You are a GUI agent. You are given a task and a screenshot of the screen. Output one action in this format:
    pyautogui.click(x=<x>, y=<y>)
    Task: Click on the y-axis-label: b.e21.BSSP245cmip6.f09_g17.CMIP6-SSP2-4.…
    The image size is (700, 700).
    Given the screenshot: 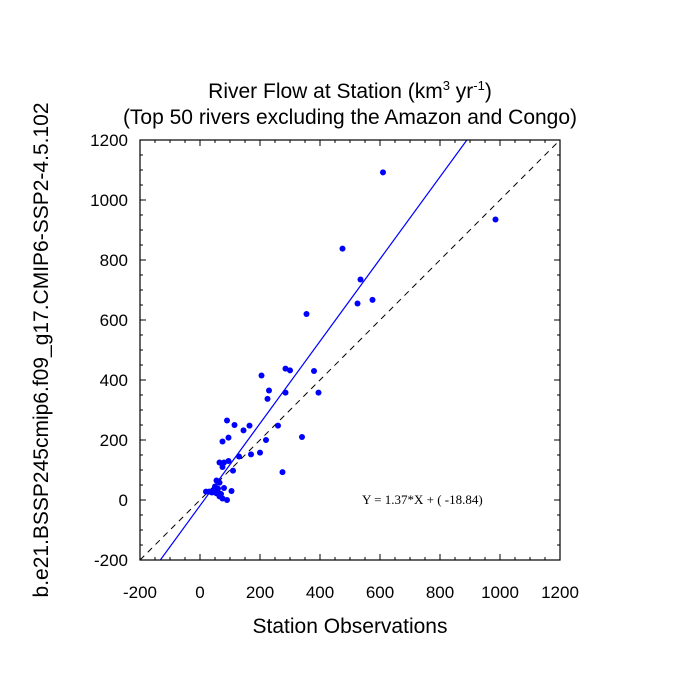 What is the action you would take?
    pyautogui.click(x=41, y=350)
    